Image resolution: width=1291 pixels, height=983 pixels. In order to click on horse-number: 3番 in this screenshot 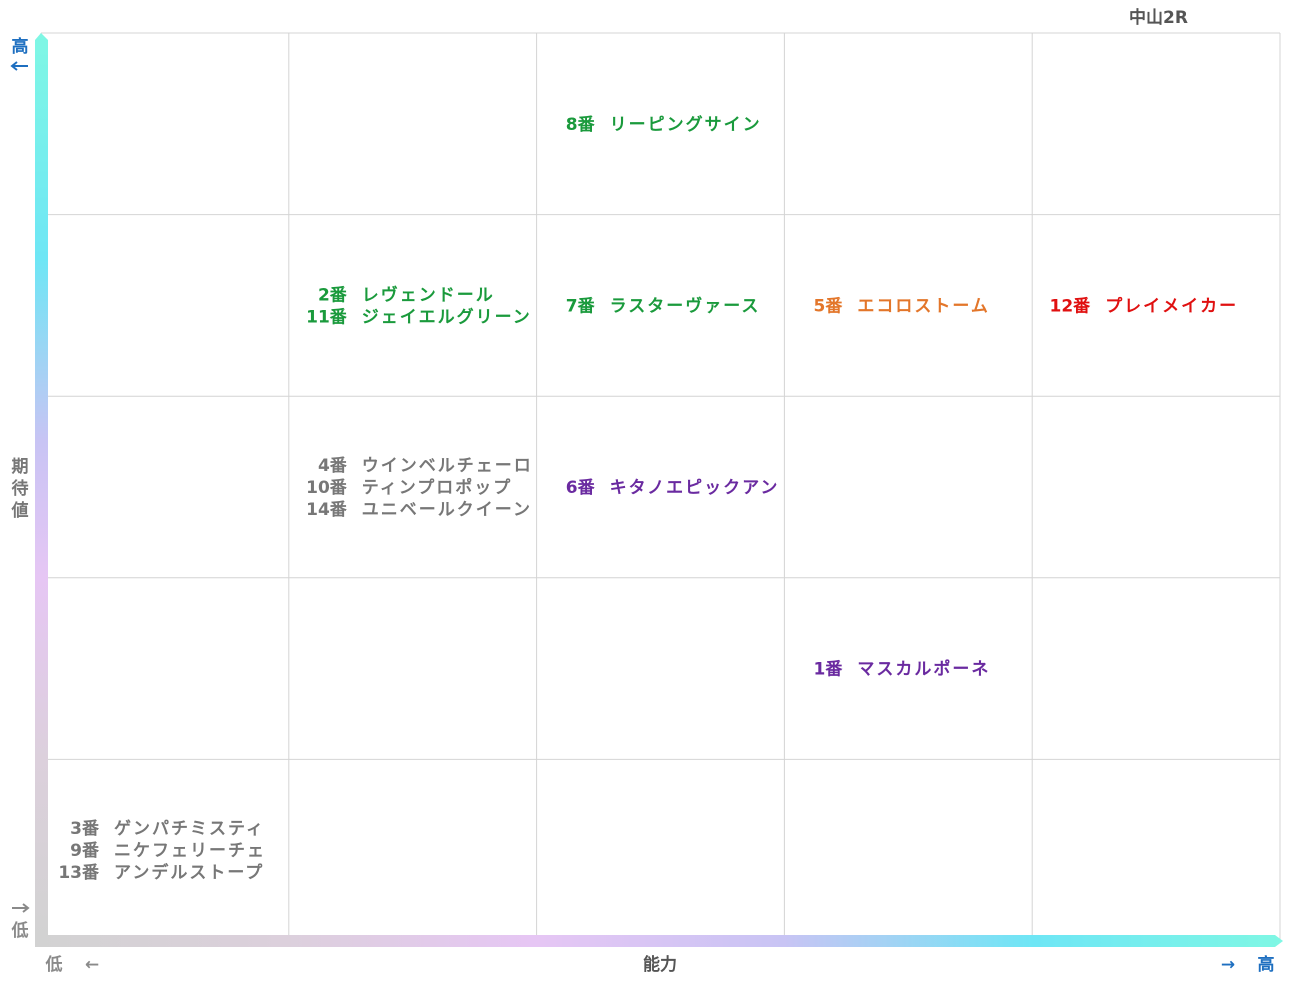, I will do `click(85, 829)`.